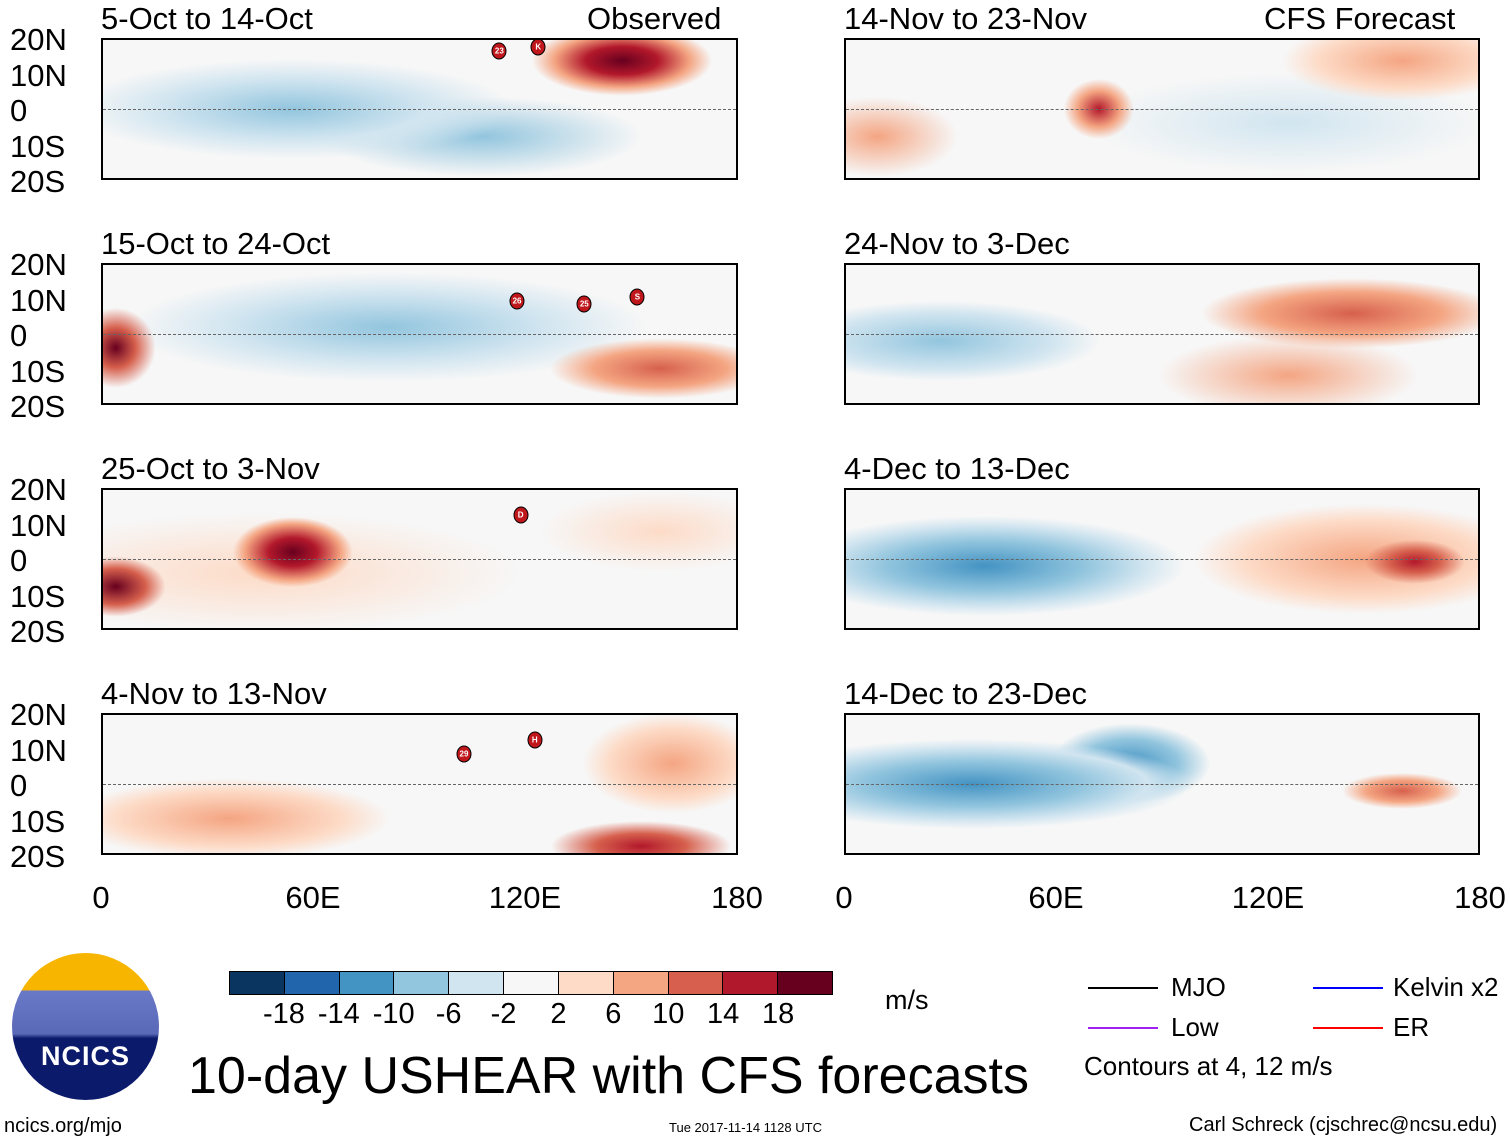 The image size is (1510, 1142). What do you see at coordinates (338, 1014) in the screenshot?
I see `colorbar-label: -14` at bounding box center [338, 1014].